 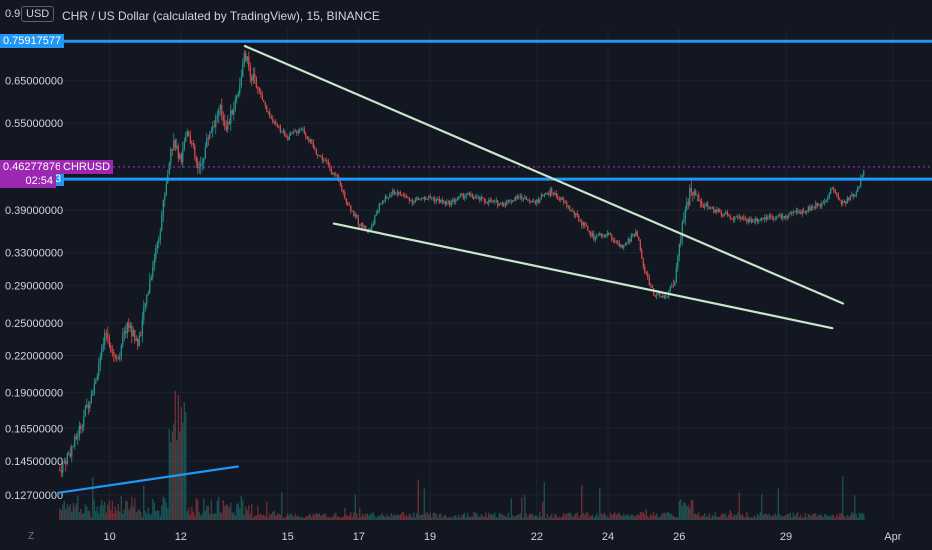 I want to click on x-tick-label: 22, so click(x=537, y=537).